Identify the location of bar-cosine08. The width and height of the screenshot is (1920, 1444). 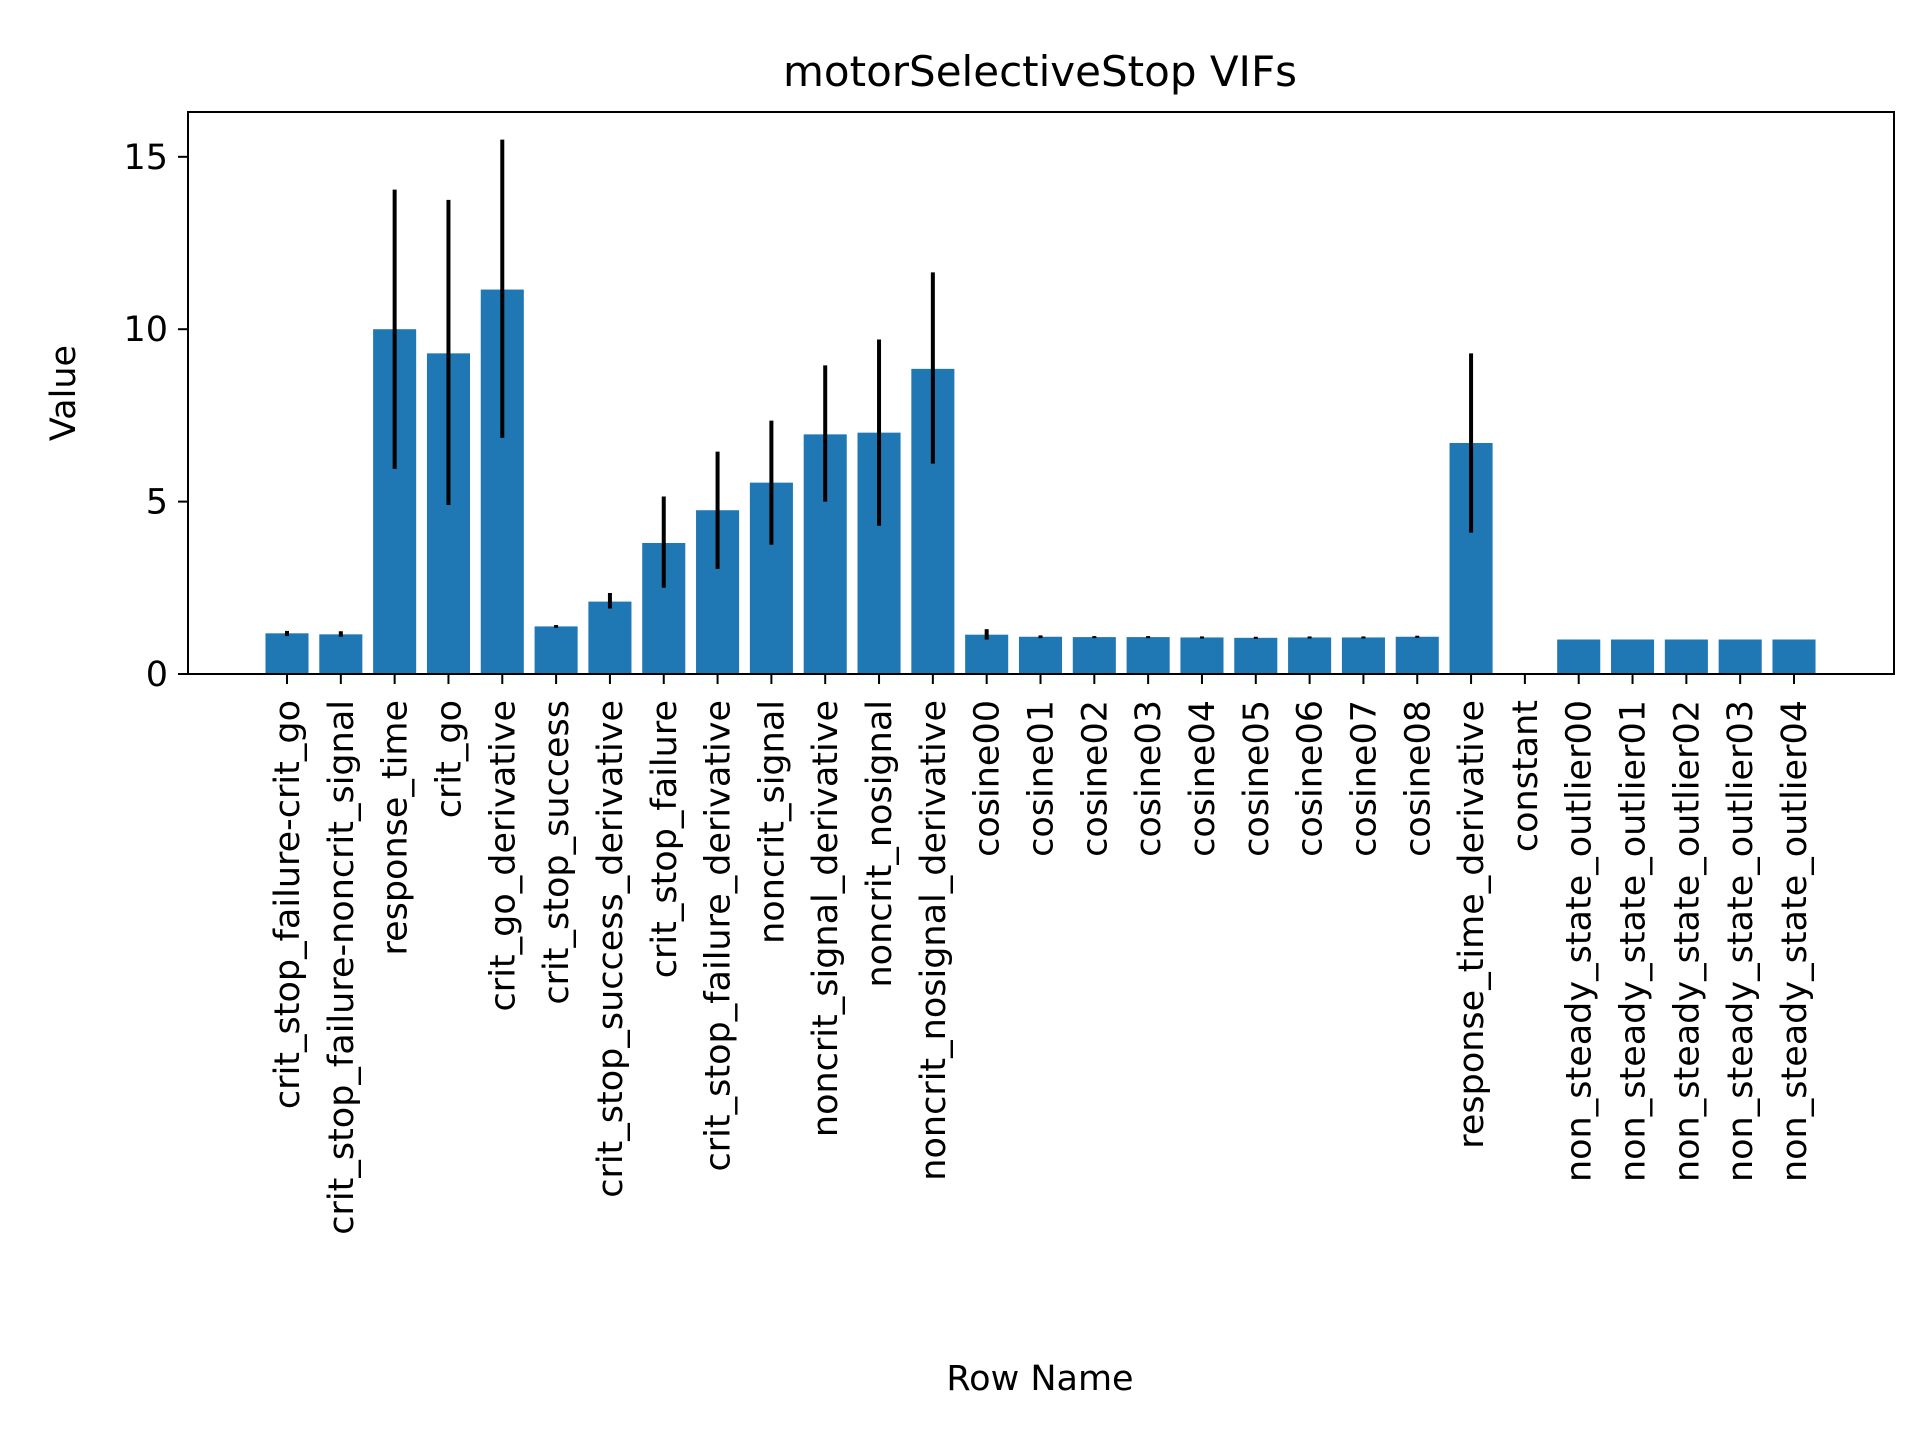
(1417, 655).